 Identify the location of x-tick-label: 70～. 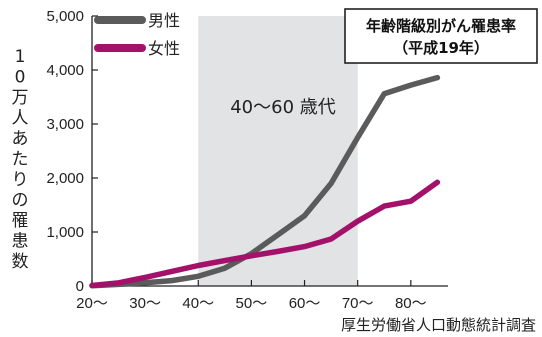
(358, 303).